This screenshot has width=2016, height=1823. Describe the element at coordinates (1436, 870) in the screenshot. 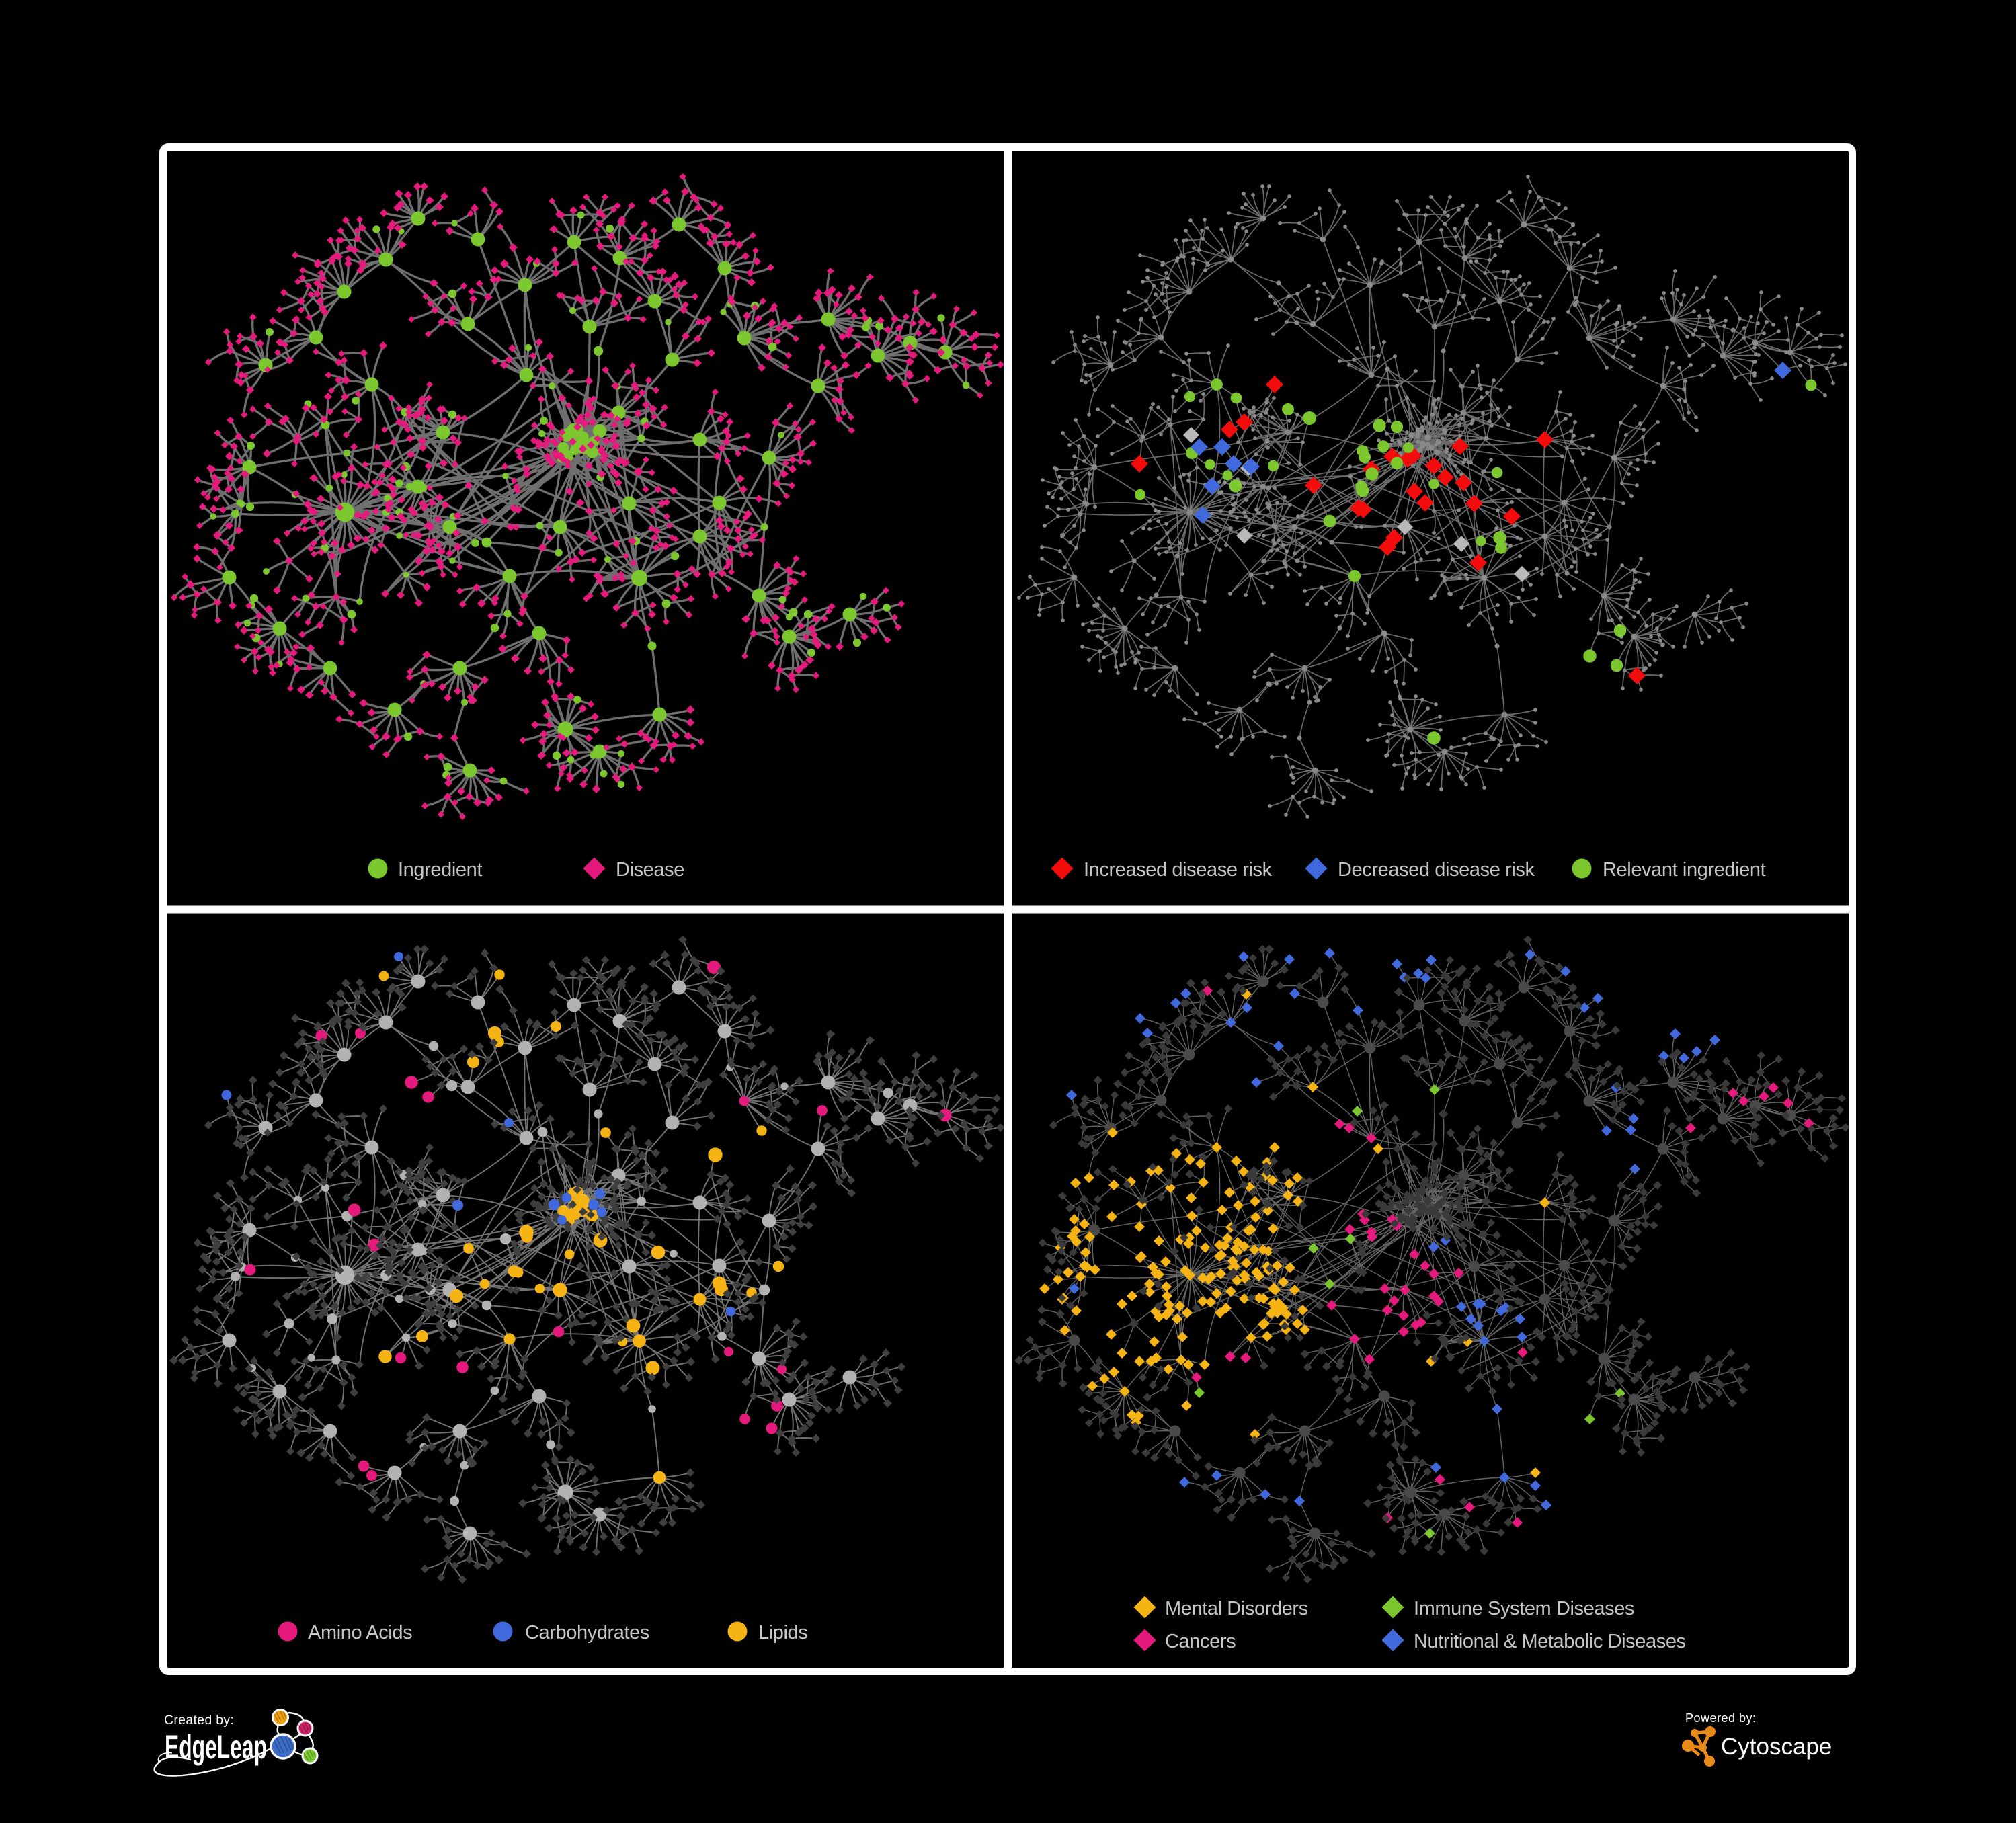

I see `svg-text: Decreased disease risk` at that location.